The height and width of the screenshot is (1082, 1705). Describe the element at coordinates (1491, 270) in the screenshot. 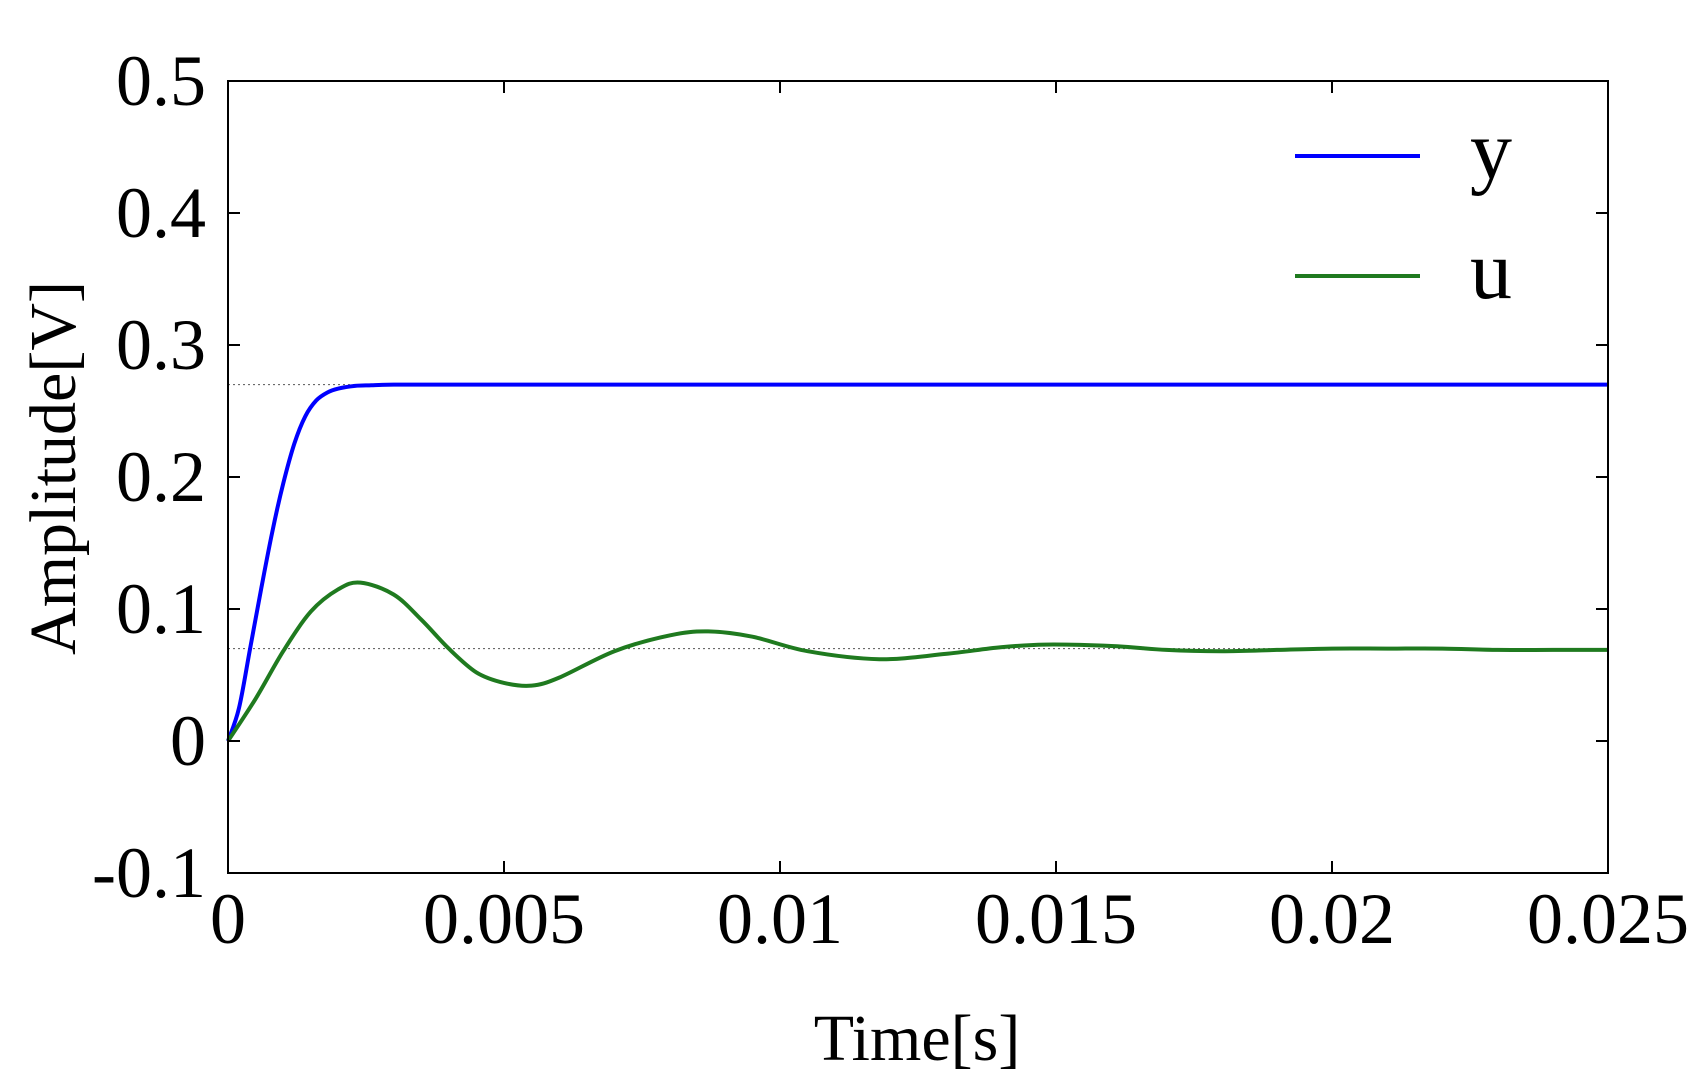

I see `legend-label-u: u` at that location.